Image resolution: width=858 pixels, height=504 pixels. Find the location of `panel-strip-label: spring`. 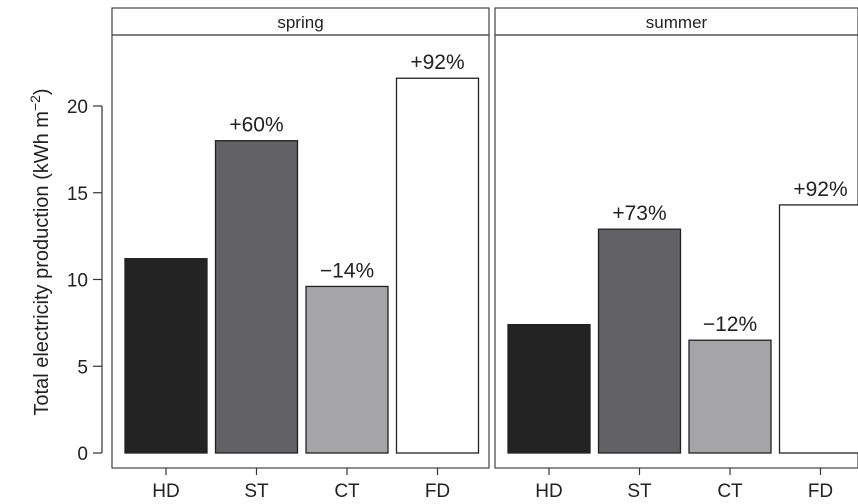

panel-strip-label: spring is located at coordinates (300, 22).